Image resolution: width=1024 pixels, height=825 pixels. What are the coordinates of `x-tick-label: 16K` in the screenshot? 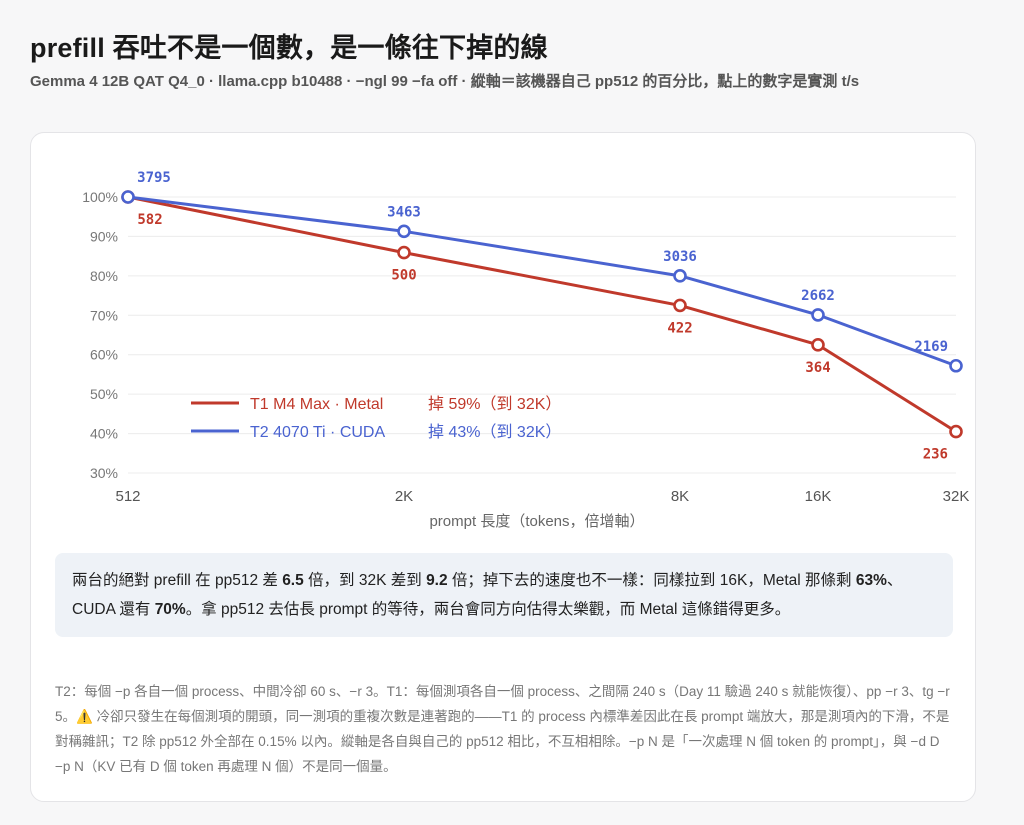 It's located at (818, 496).